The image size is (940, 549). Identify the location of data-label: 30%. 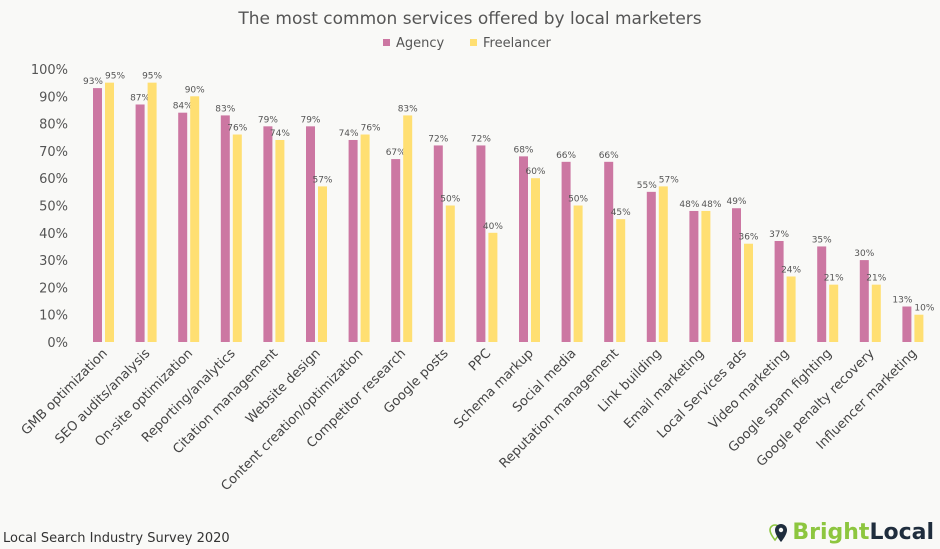
(864, 254).